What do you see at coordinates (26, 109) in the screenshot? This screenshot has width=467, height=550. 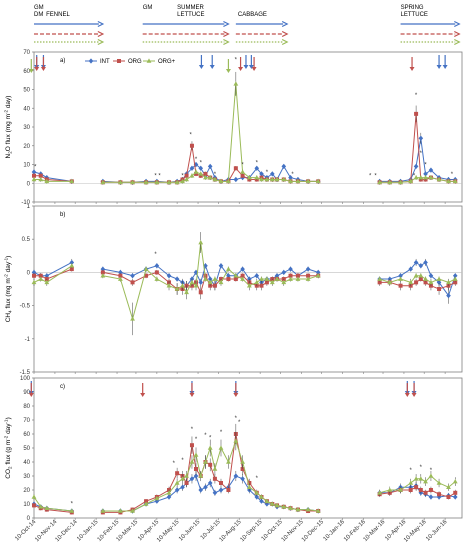 I see `y-tick-label: 40` at bounding box center [26, 109].